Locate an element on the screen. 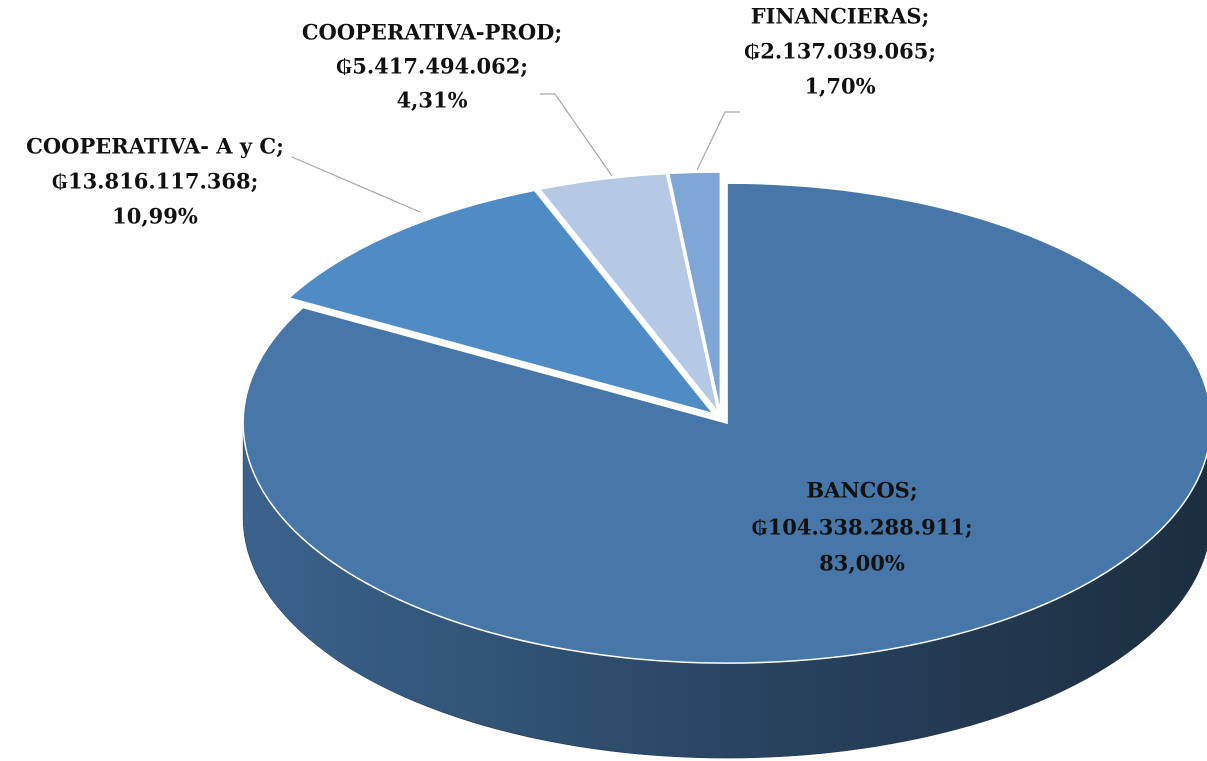 Image resolution: width=1207 pixels, height=761 pixels. label-category: COOPERATIVA-PROD; is located at coordinates (432, 32).